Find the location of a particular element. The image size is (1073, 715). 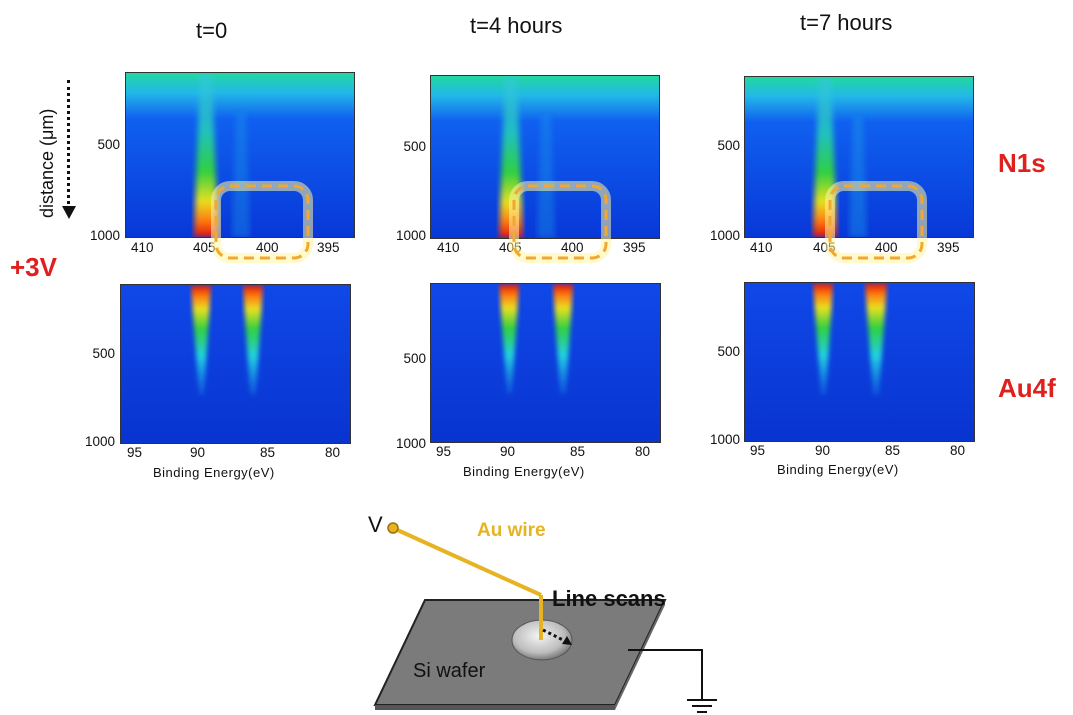

y-axis-label: distance (μm) is located at coordinates (47, 163).